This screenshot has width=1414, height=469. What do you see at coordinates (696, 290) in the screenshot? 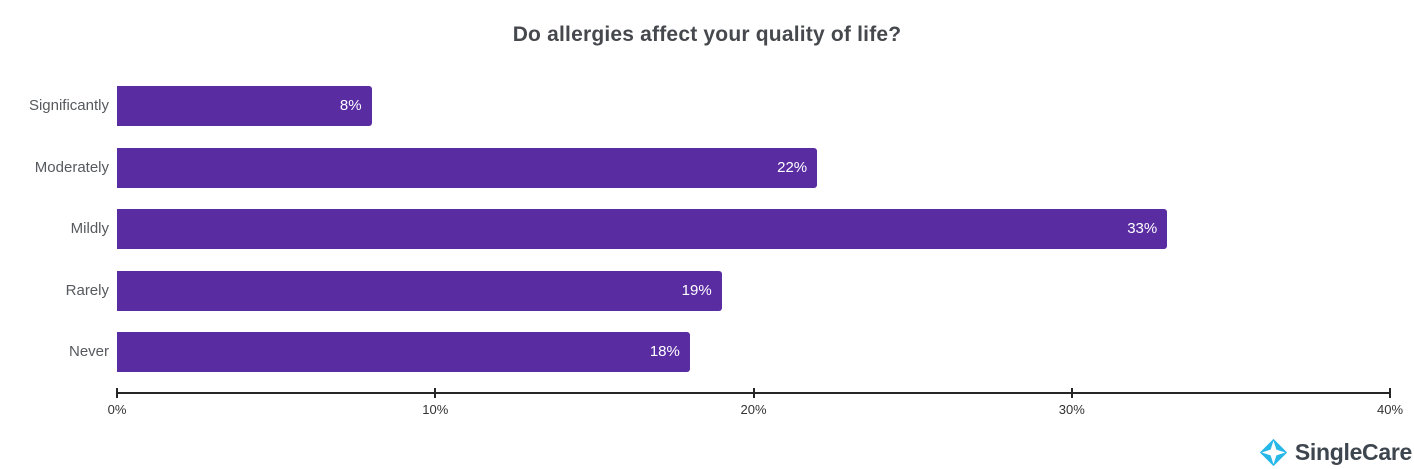
I see `bar-value-label: 19%` at bounding box center [696, 290].